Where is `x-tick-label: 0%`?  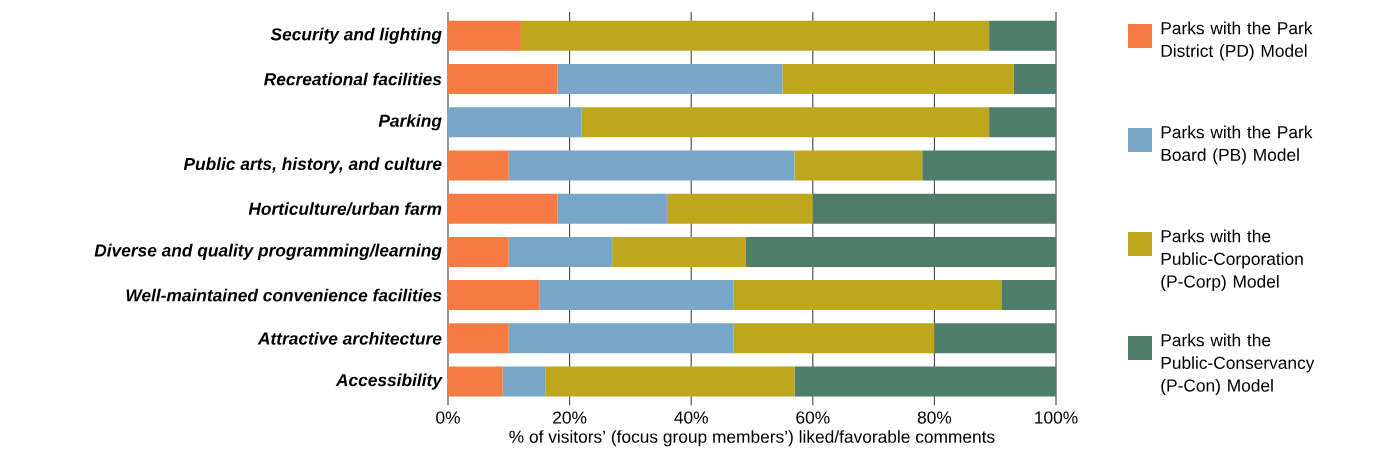
x-tick-label: 0% is located at coordinates (448, 417).